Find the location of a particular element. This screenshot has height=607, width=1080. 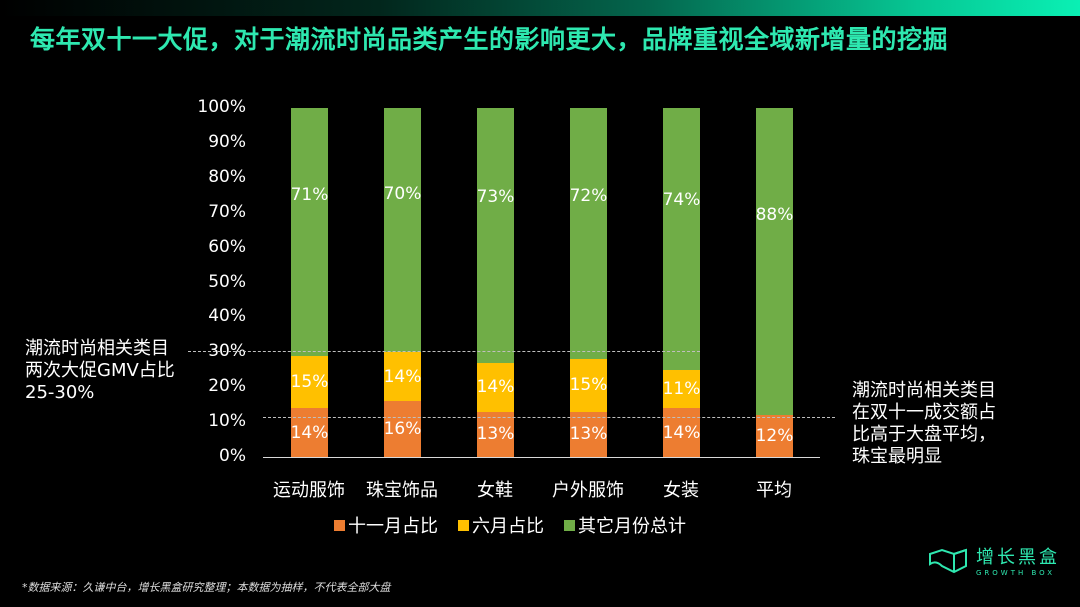

bar-value-label: 16% is located at coordinates (402, 429).